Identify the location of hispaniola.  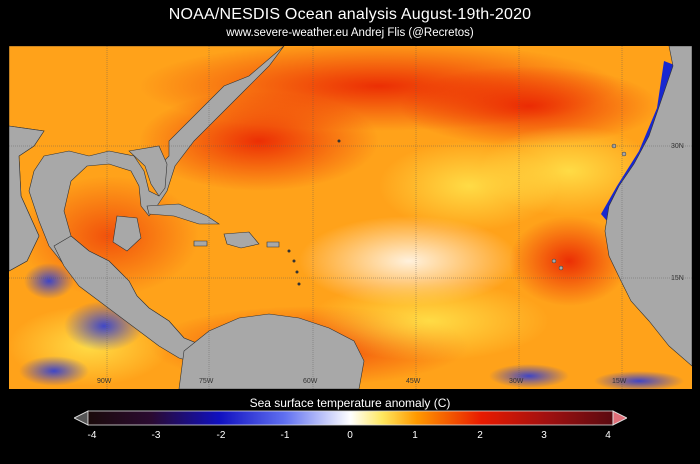
(241, 240).